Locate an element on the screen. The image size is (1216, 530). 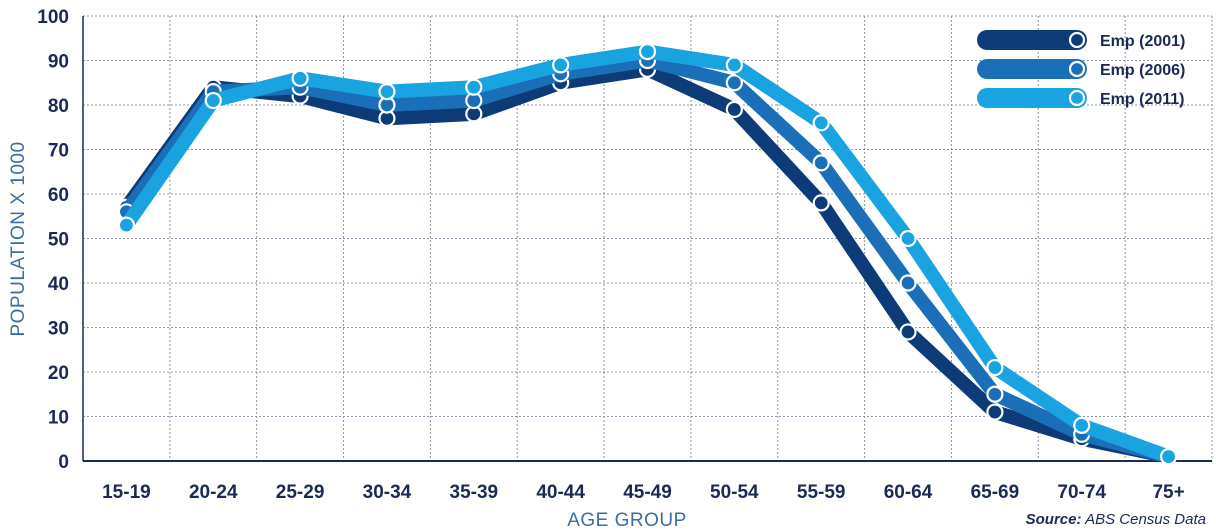
x-tick-label: 75+ is located at coordinates (1168, 492).